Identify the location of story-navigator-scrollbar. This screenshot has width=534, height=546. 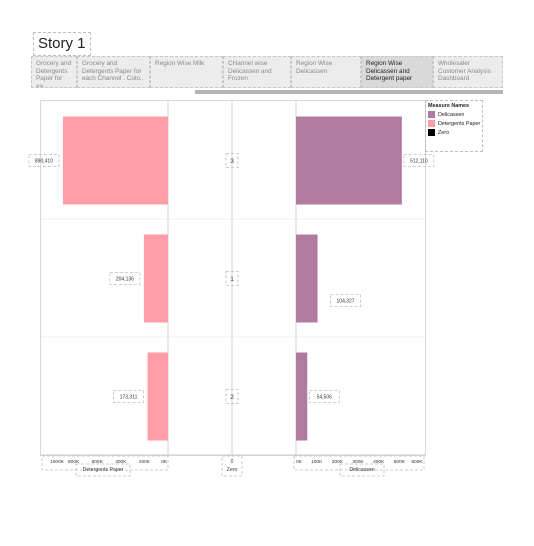
(349, 92).